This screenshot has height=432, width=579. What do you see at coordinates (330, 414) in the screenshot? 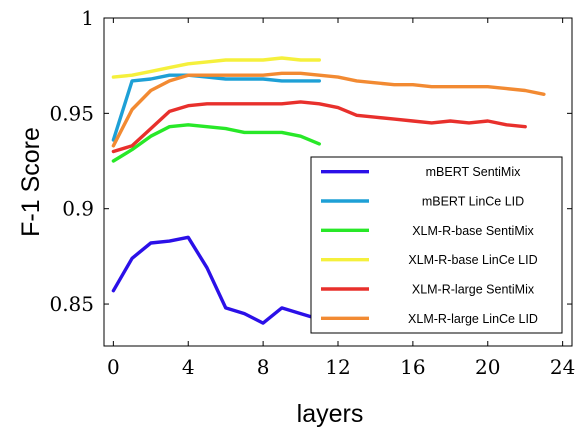
I see `x-axis-label: layers` at bounding box center [330, 414].